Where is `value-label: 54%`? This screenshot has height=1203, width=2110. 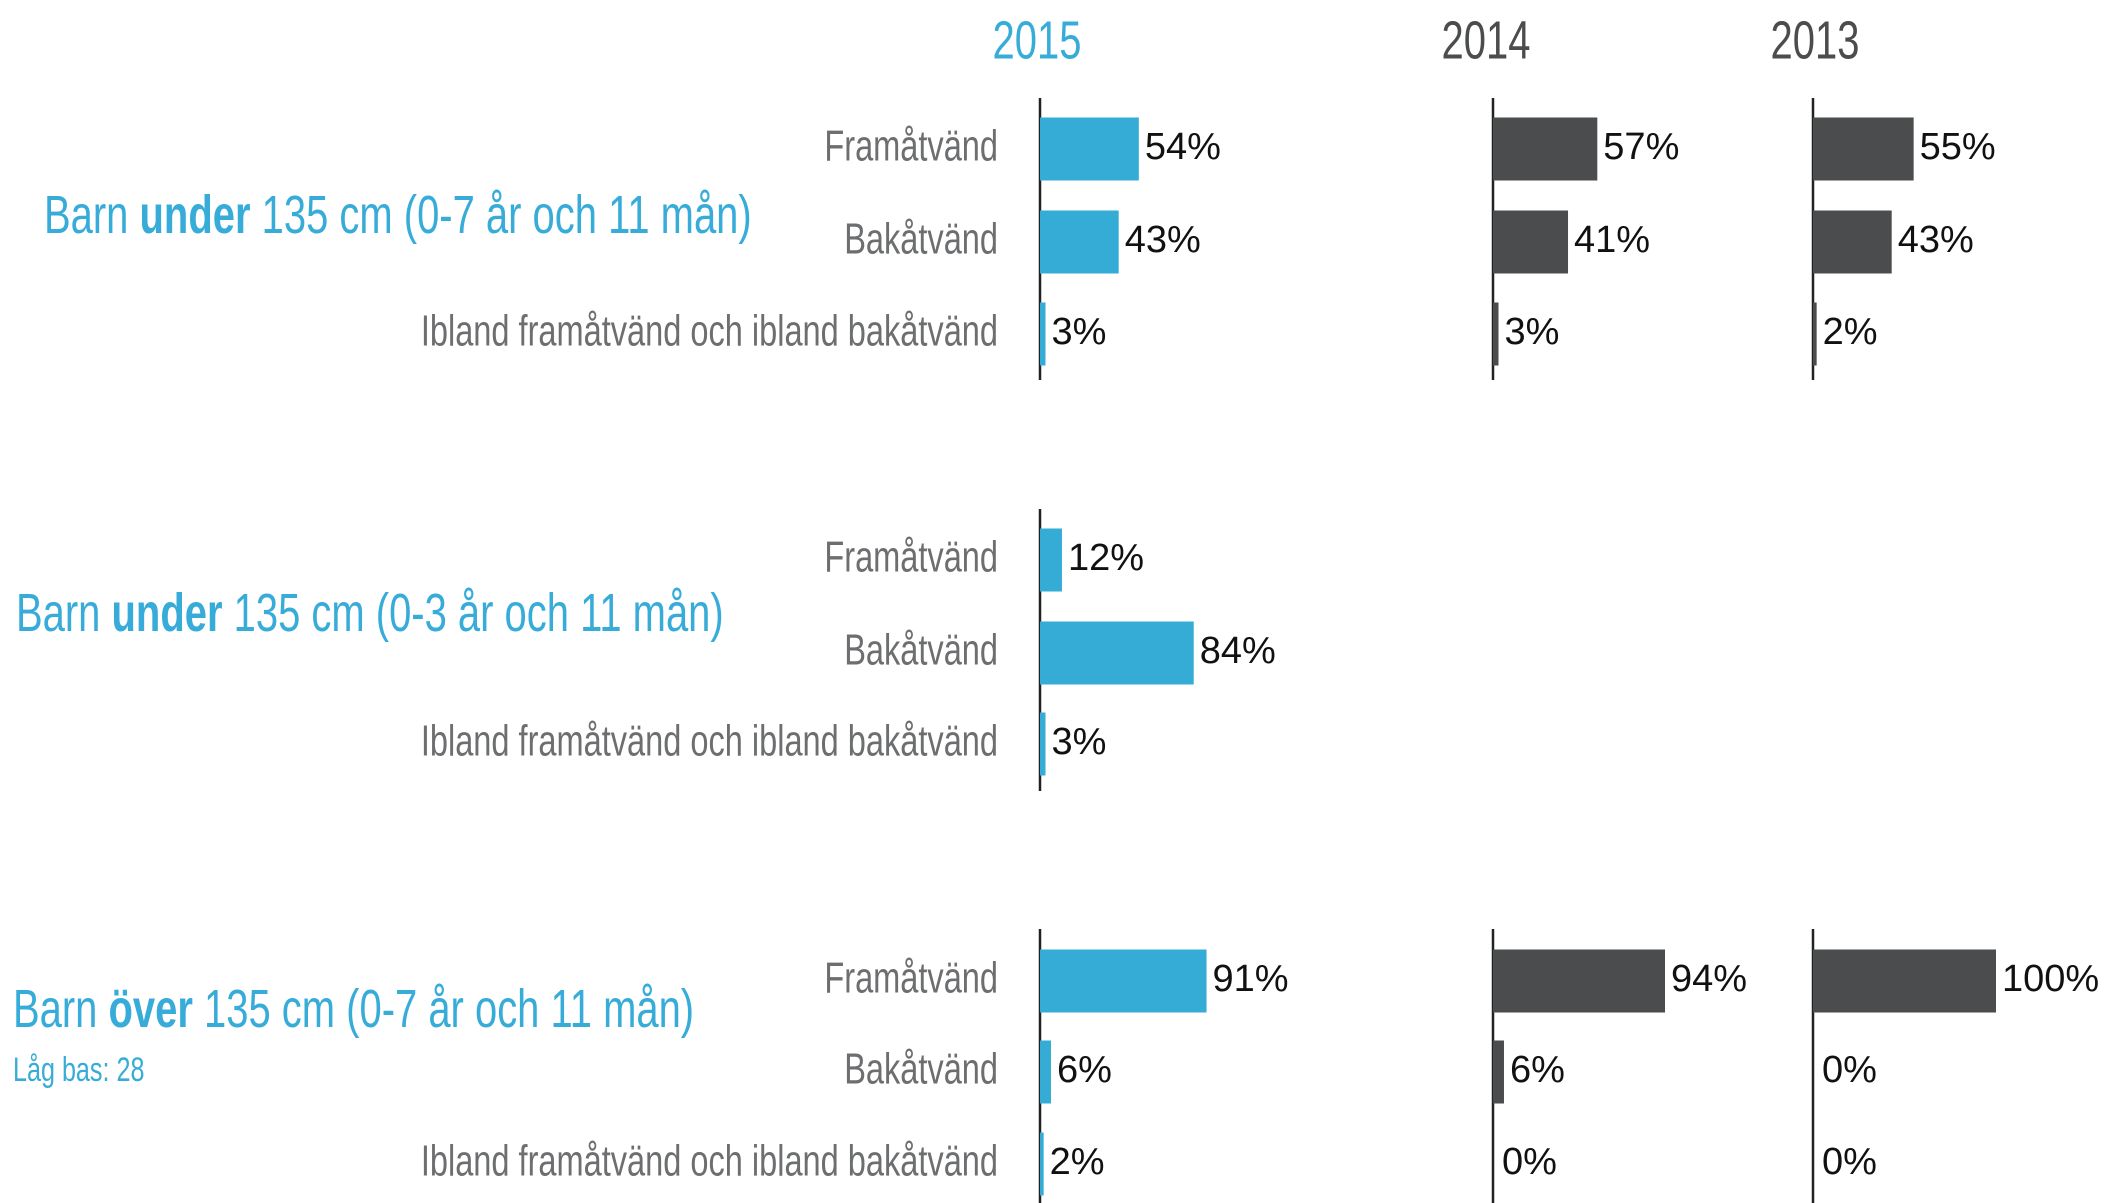 value-label: 54% is located at coordinates (1183, 147).